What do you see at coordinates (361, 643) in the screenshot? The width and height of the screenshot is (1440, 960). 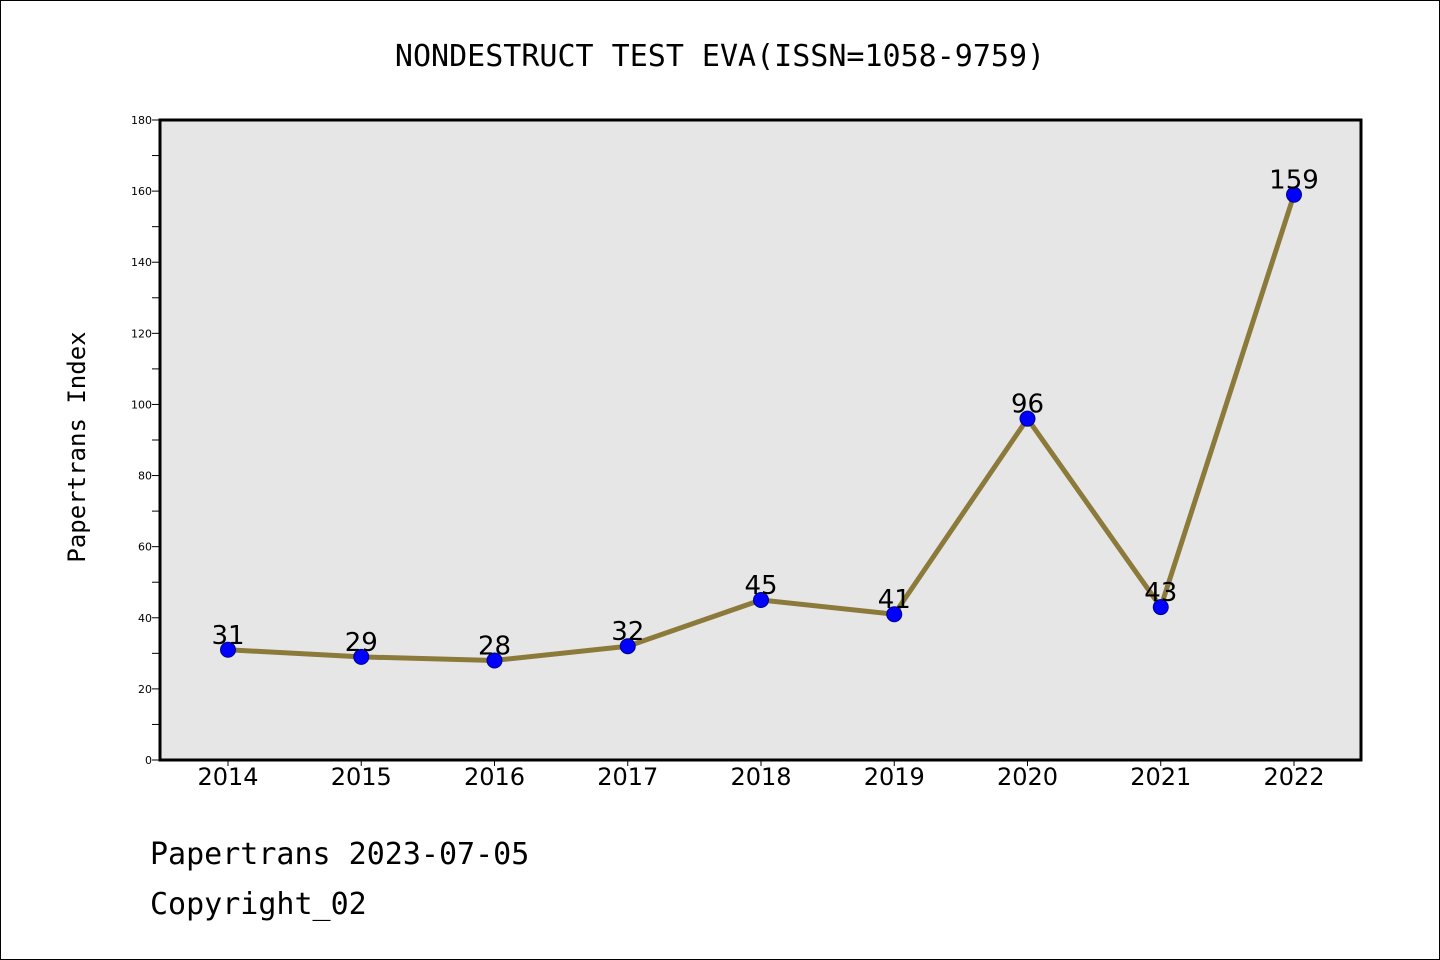 I see `data-label: 29` at bounding box center [361, 643].